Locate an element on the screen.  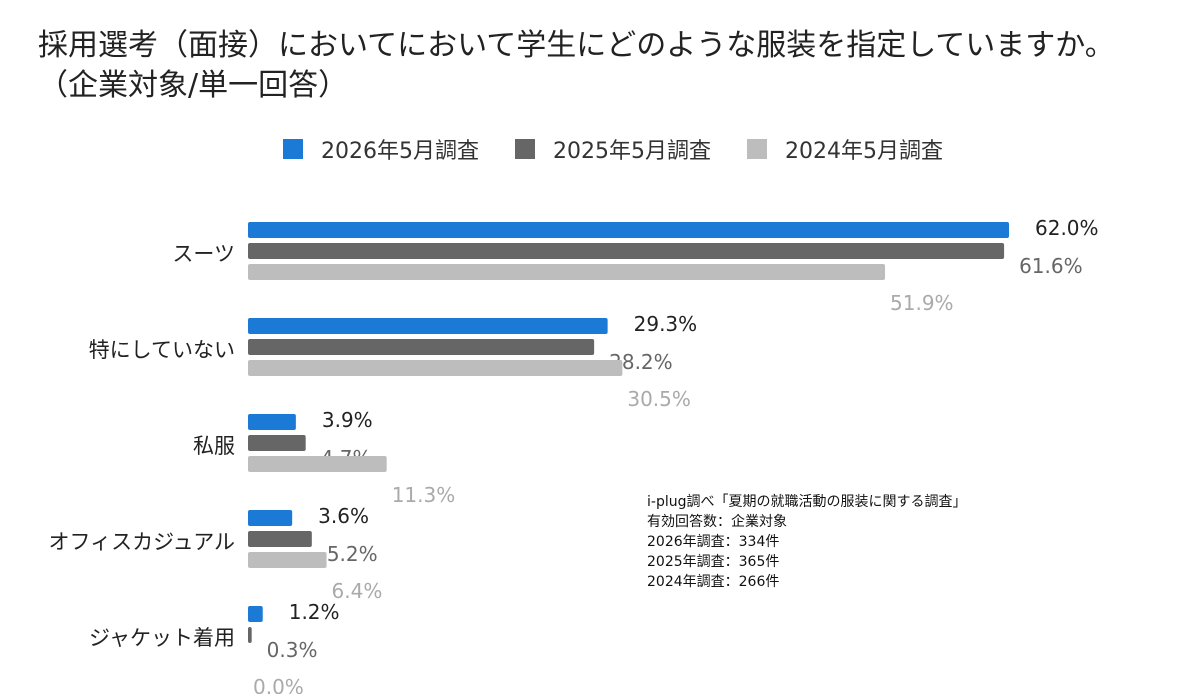
chart-legend: 2026年5月調査 2025年5月調査 2024年5月調査 is located at coordinates (631, 149).